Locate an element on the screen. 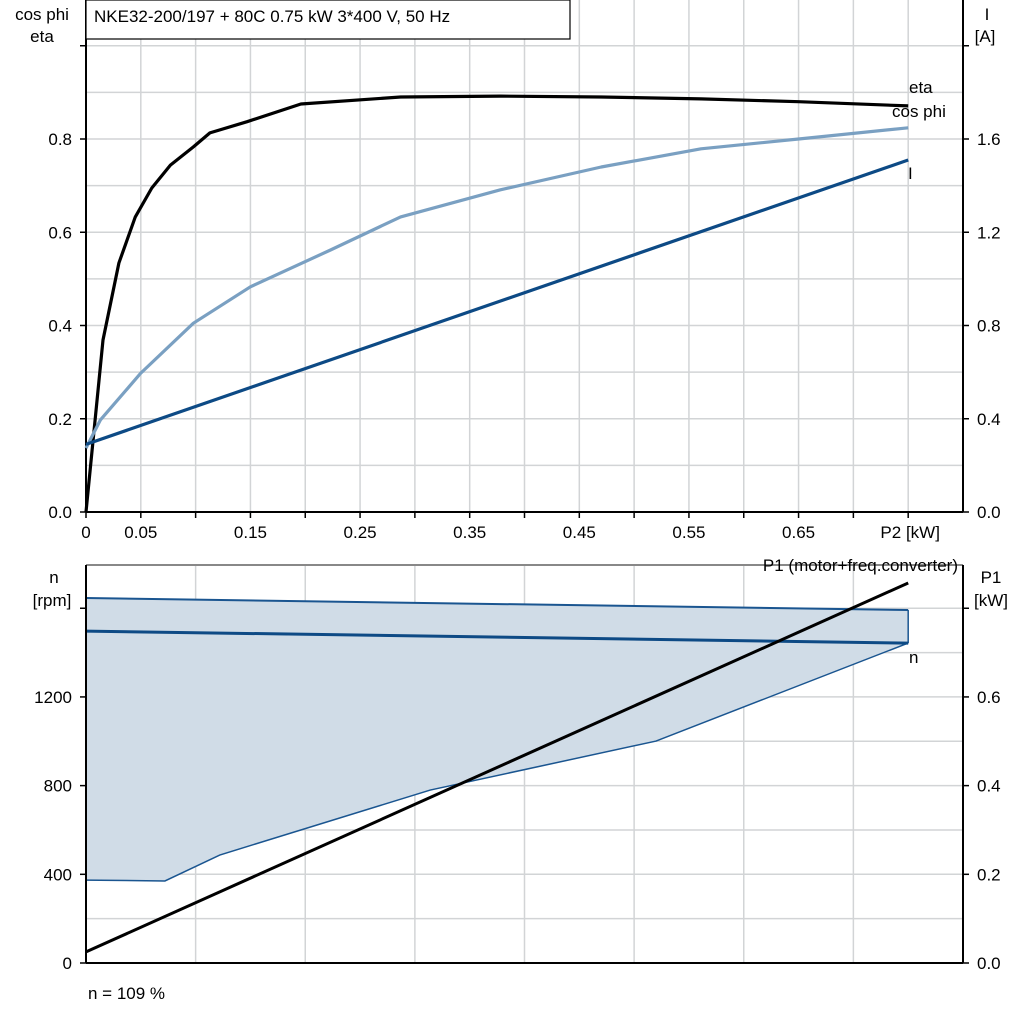 This screenshot has height=1024, width=1024. y-right-axis-label: [A] is located at coordinates (985, 36).